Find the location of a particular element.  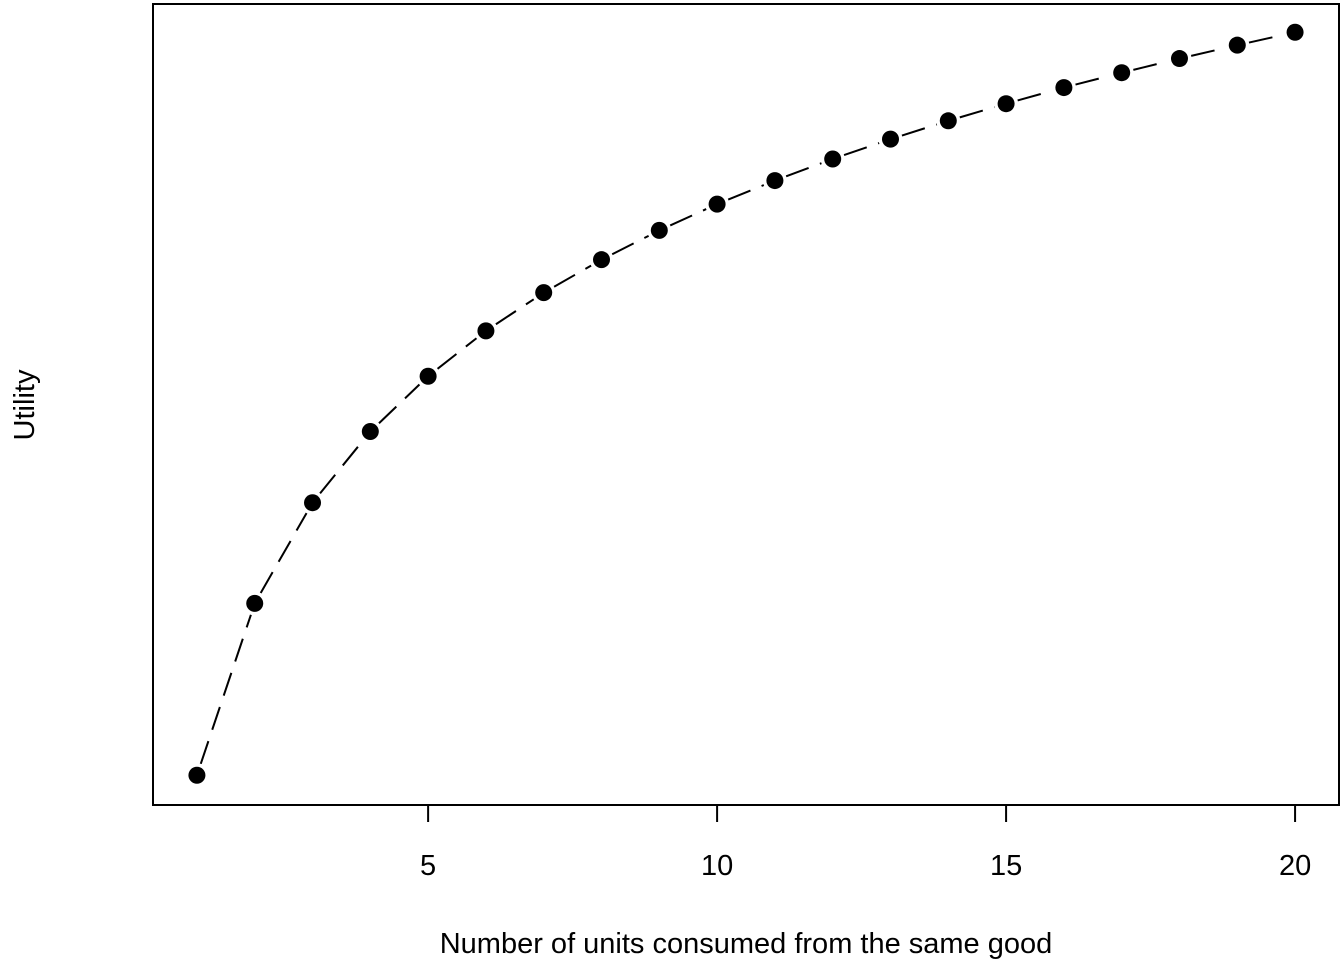

x-tick-label: 20 is located at coordinates (1295, 866).